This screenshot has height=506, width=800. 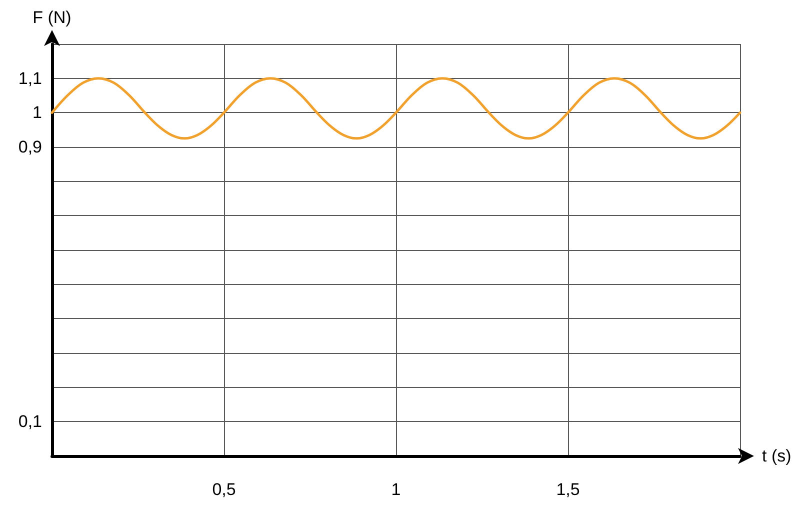 What do you see at coordinates (224, 489) in the screenshot?
I see `x-tick-label: 0,5` at bounding box center [224, 489].